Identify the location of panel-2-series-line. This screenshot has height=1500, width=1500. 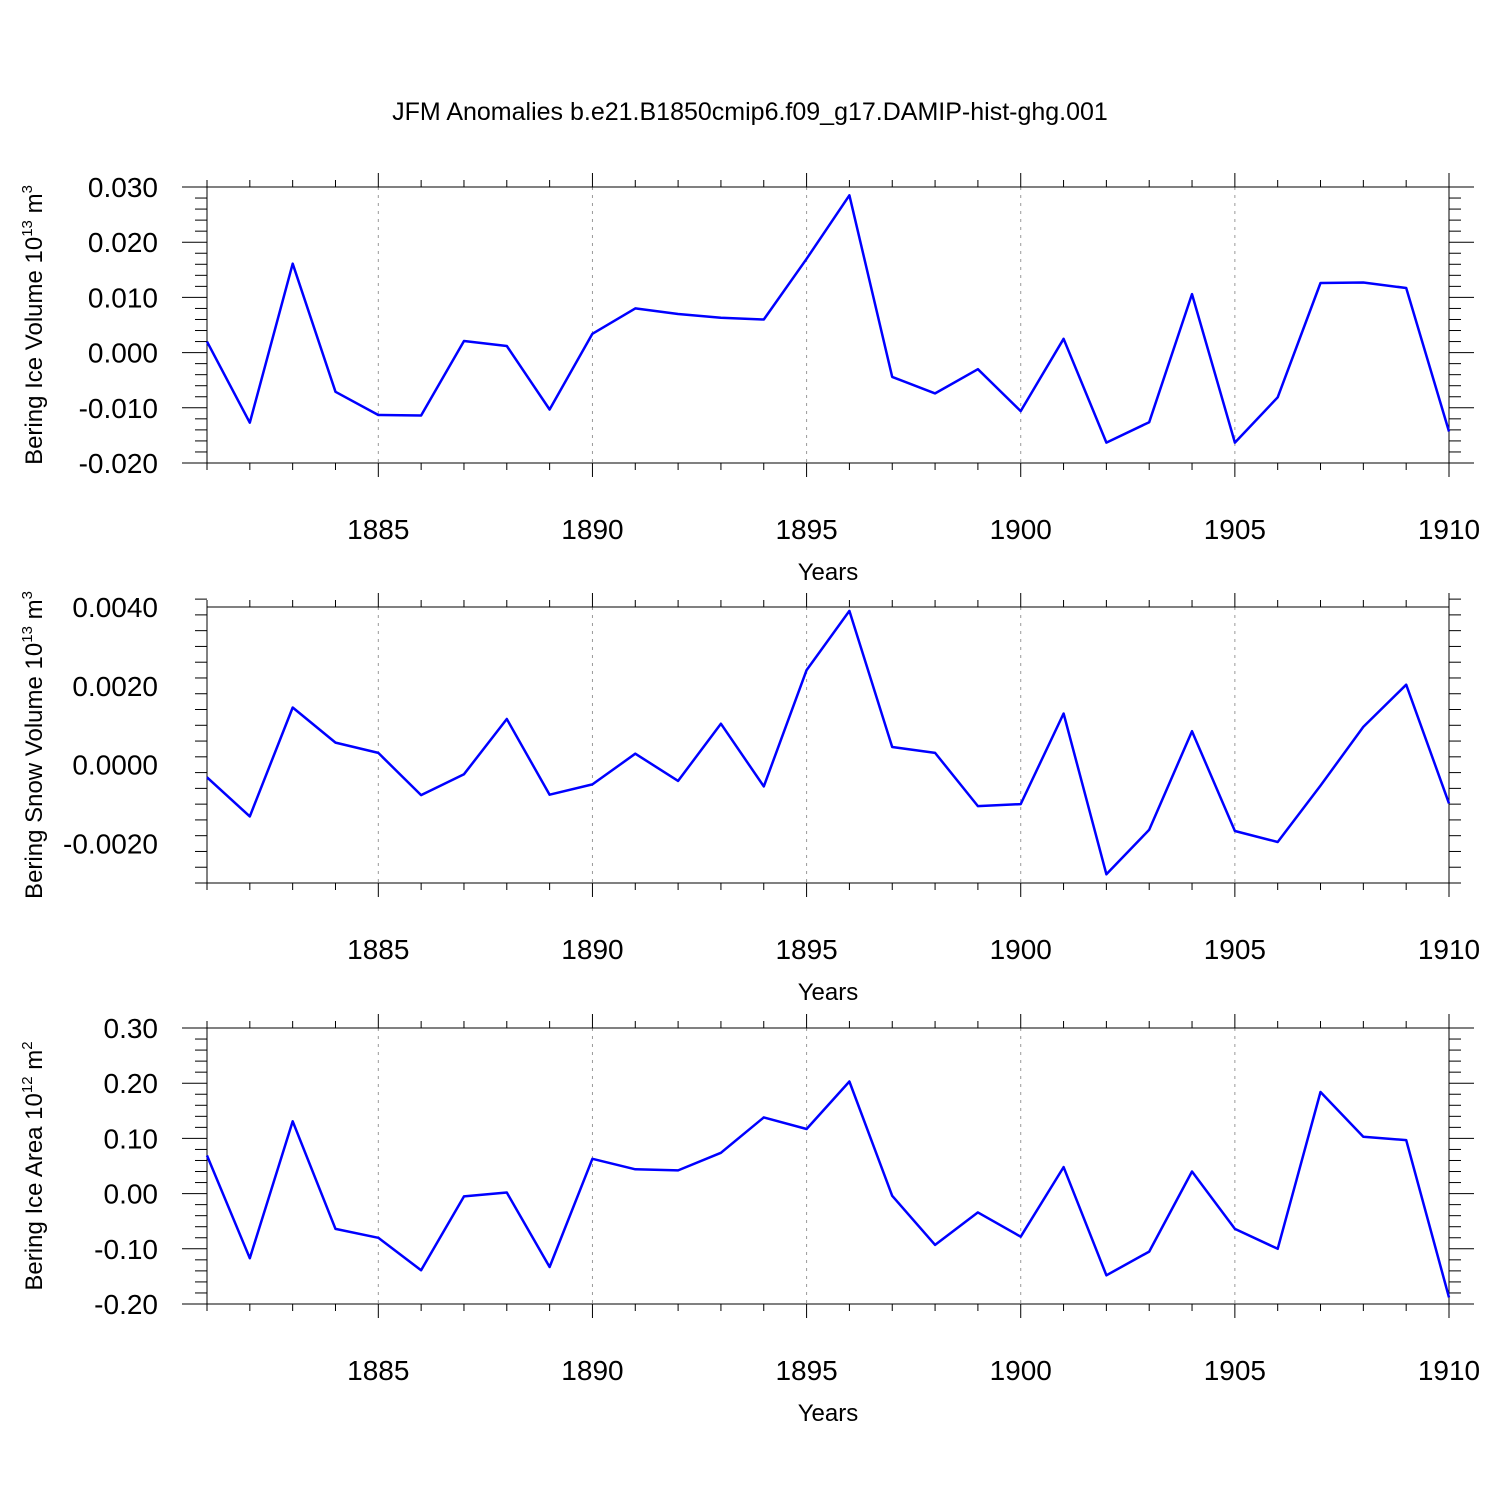
(828, 742).